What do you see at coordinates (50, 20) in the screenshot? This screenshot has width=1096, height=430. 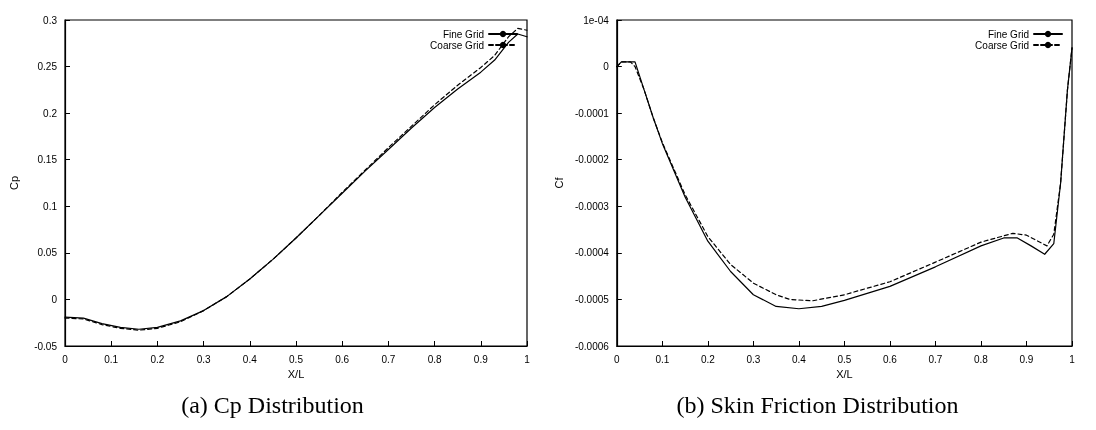 I see `y-tick-label: 0.3` at bounding box center [50, 20].